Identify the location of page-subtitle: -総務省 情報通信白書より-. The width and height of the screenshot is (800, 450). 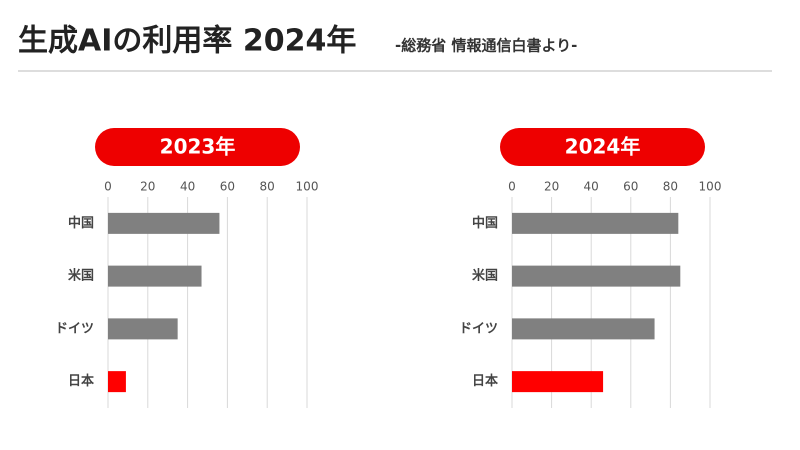
(486, 46).